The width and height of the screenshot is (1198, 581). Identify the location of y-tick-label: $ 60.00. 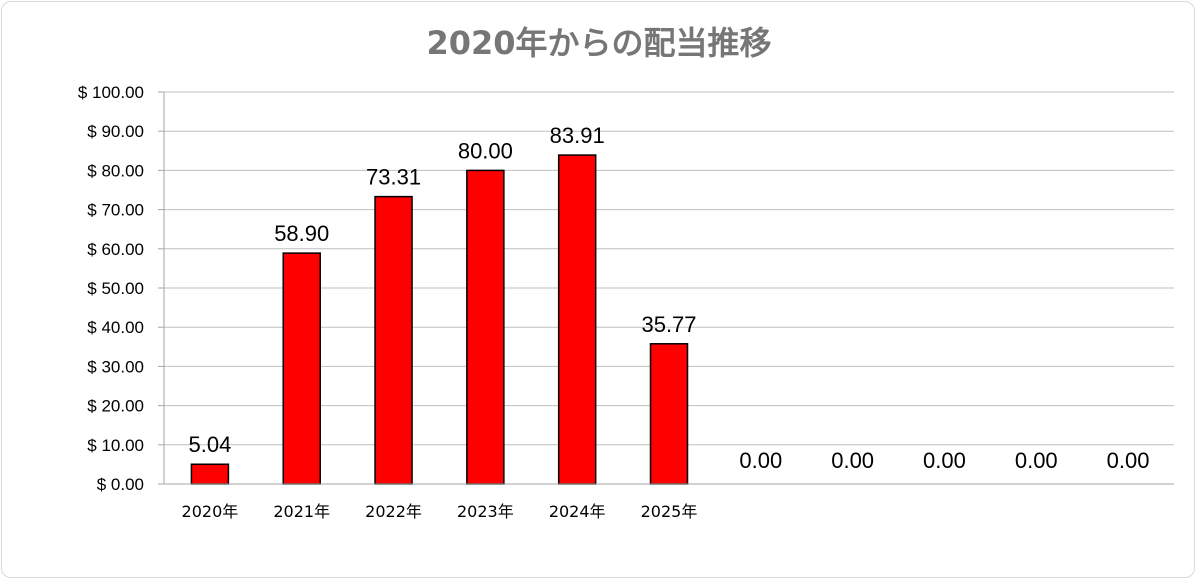
(115, 249).